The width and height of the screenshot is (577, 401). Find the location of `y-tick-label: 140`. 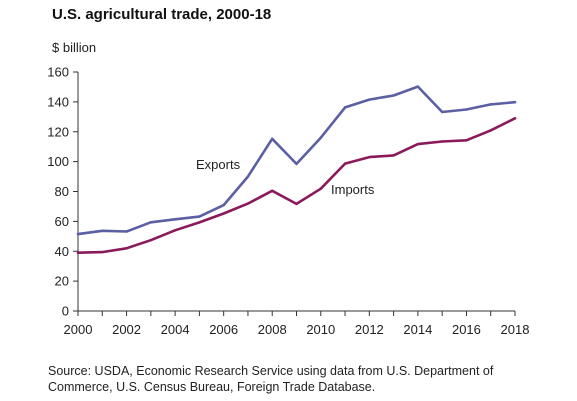

y-tick-label: 140 is located at coordinates (58, 101).